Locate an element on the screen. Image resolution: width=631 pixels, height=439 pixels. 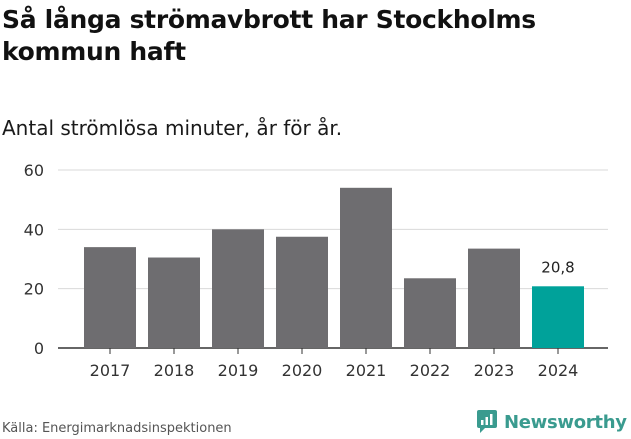
y-tick-labels: 0 20 40 60 is located at coordinates (34, 259).